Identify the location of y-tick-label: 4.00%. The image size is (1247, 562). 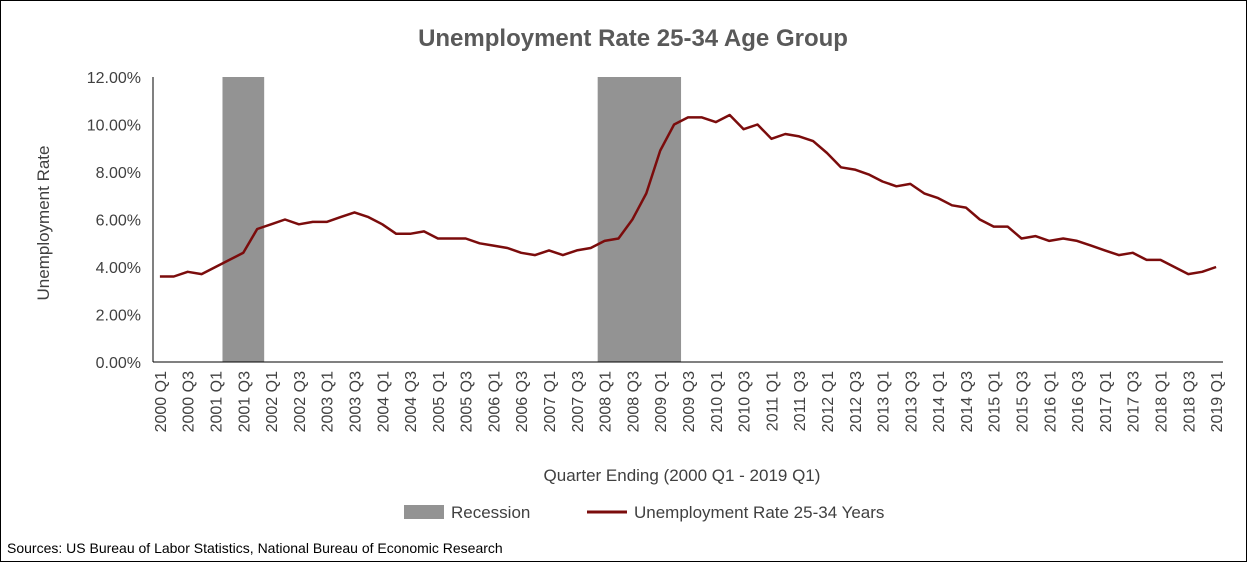
(118, 268).